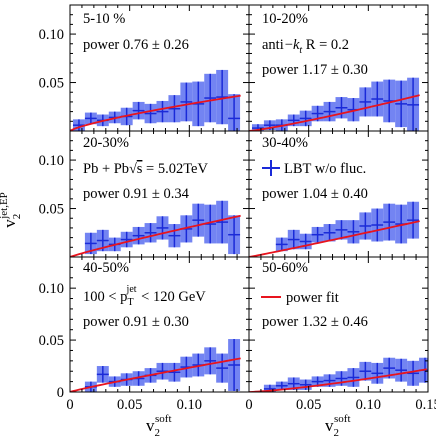 The image size is (436, 441). Describe the element at coordinates (129, 405) in the screenshot. I see `panel-bl-xtick-label-1: 0.05` at that location.